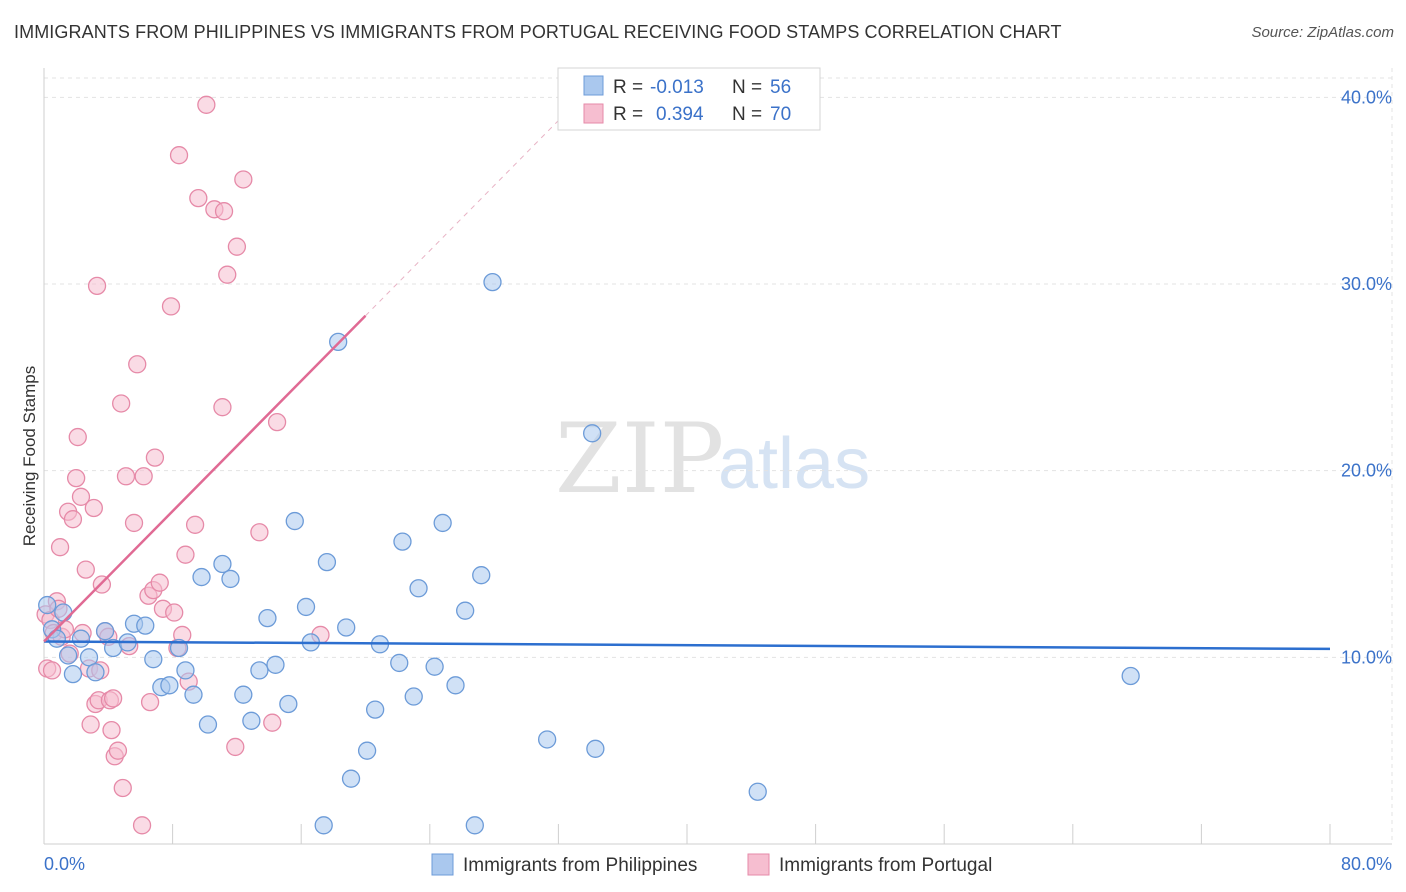  What do you see at coordinates (628, 114) in the screenshot?
I see `legend-r-label-portugal: R =` at bounding box center [628, 114].